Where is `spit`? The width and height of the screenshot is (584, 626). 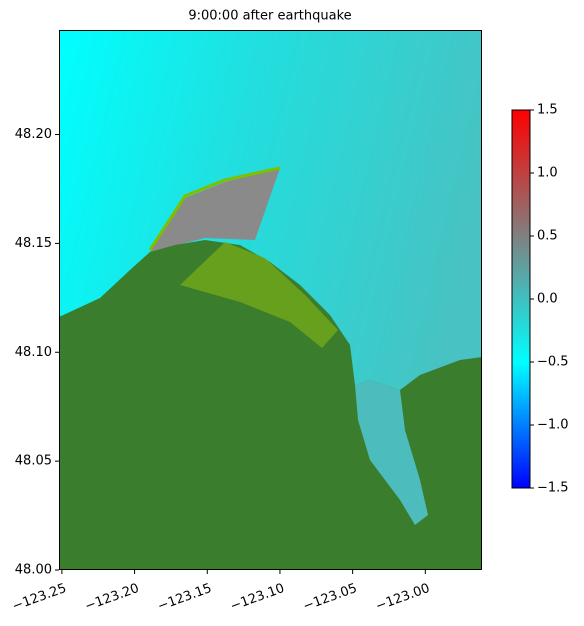
spit is located at coordinates (214, 208).